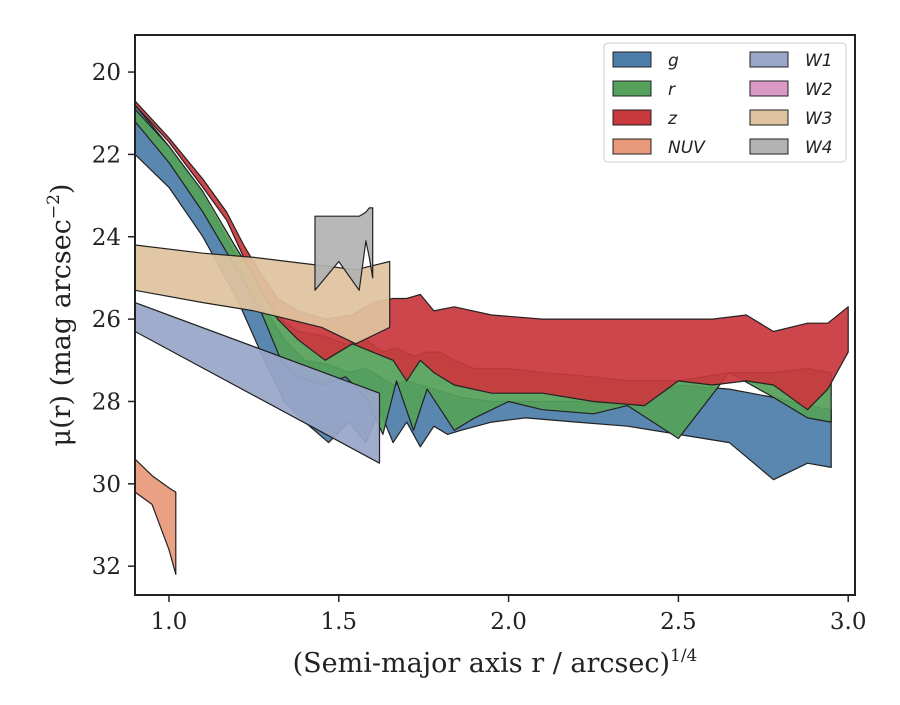 The height and width of the screenshot is (705, 900). What do you see at coordinates (106, 238) in the screenshot?
I see `y-tick-label: 24` at bounding box center [106, 238].